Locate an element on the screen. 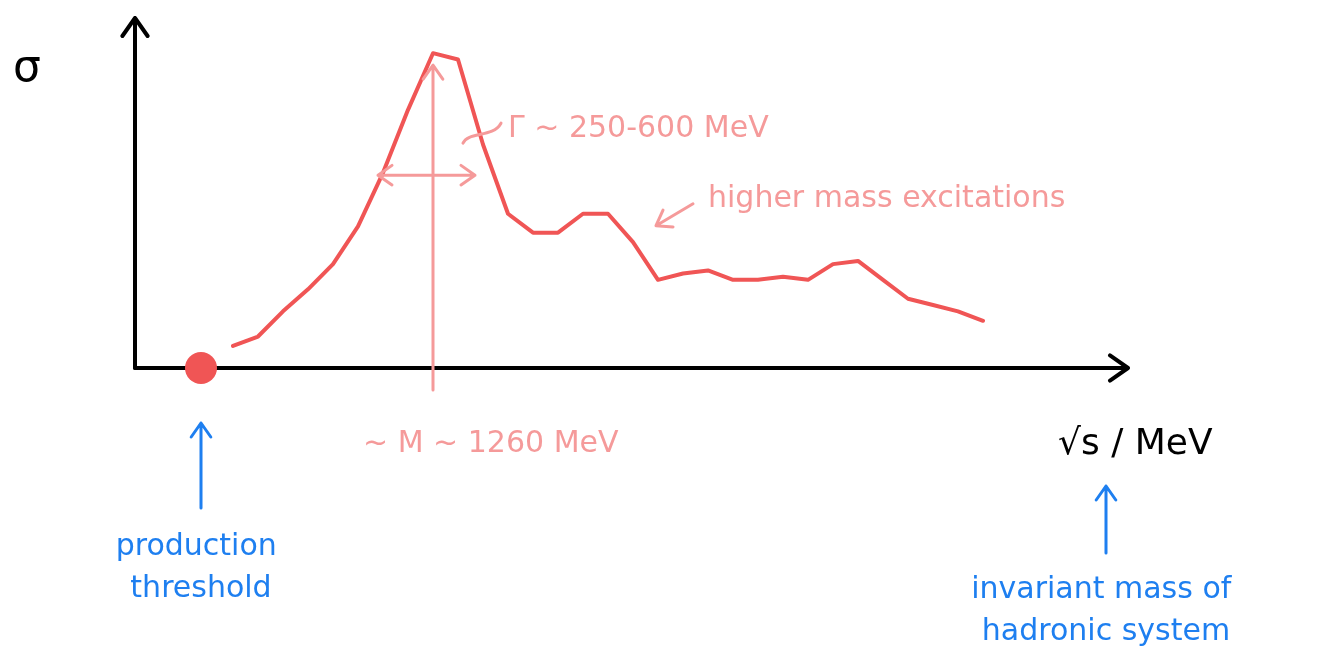 Image resolution: width=1335 pixels, height=671 pixels. text: production threshold is located at coordinates (201, 565).